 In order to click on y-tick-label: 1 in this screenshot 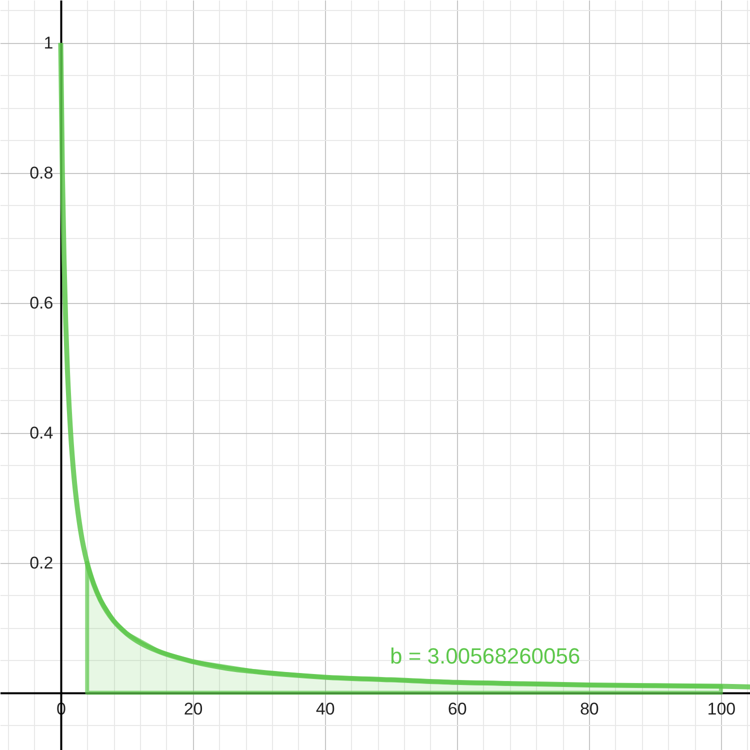, I will do `click(49, 42)`.